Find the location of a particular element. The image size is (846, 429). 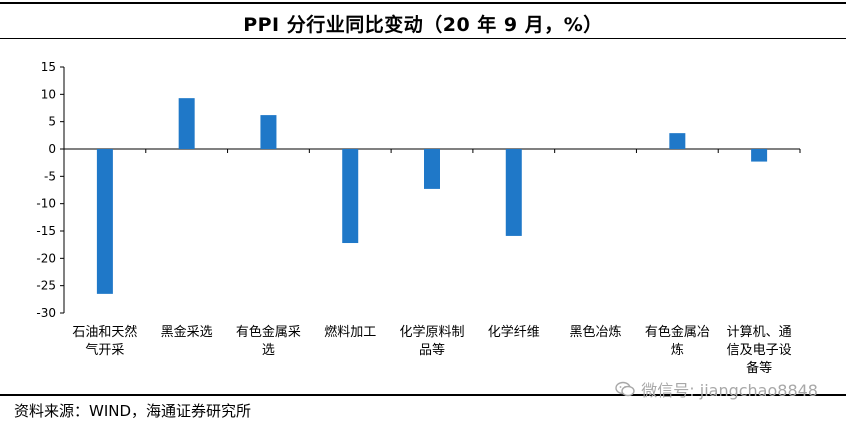

category-label: 黑色冶炼 is located at coordinates (596, 332).